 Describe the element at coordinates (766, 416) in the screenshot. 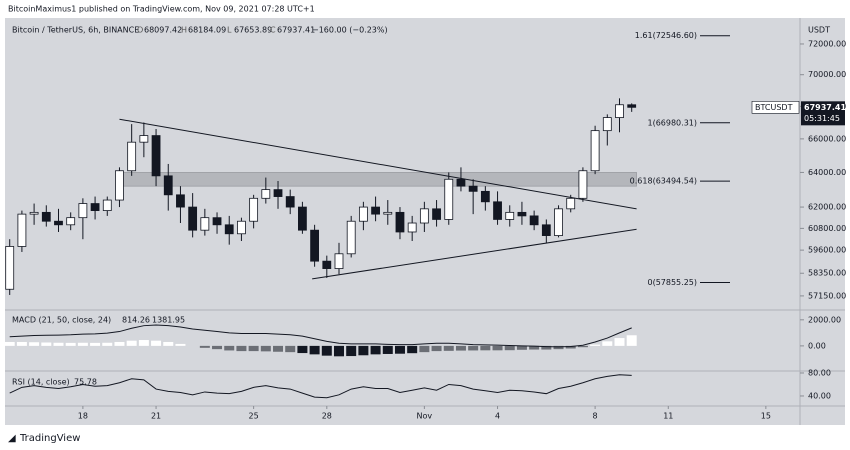

I see `x-tick-label: 15` at that location.